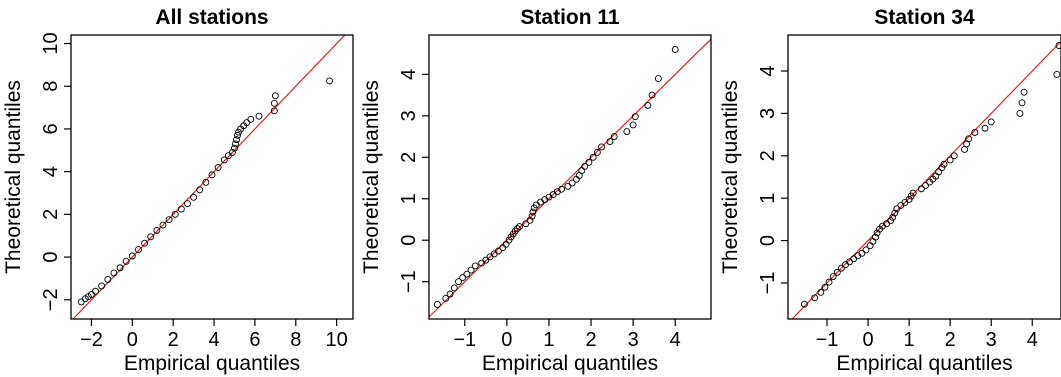 The height and width of the screenshot is (377, 1061). I want to click on y-tick-label: 0, so click(409, 240).